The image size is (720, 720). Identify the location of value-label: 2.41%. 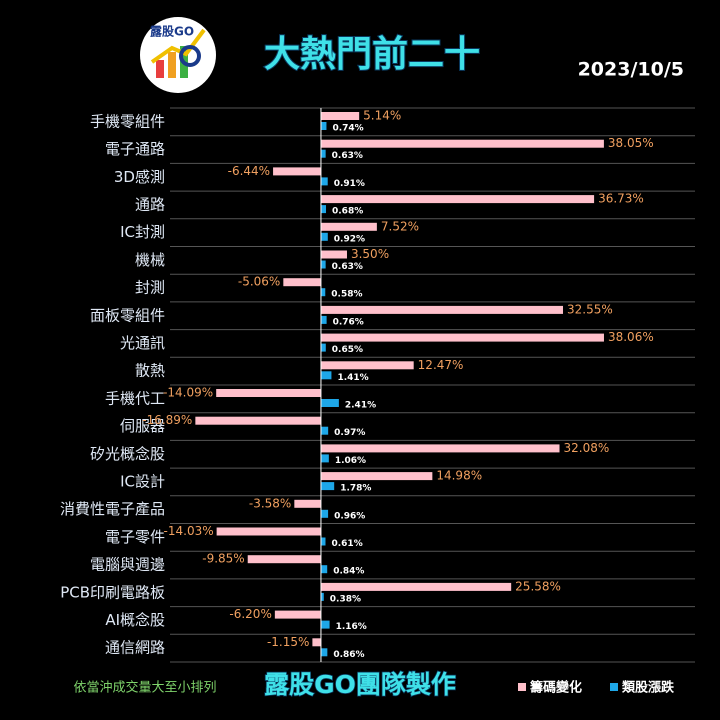
(360, 406).